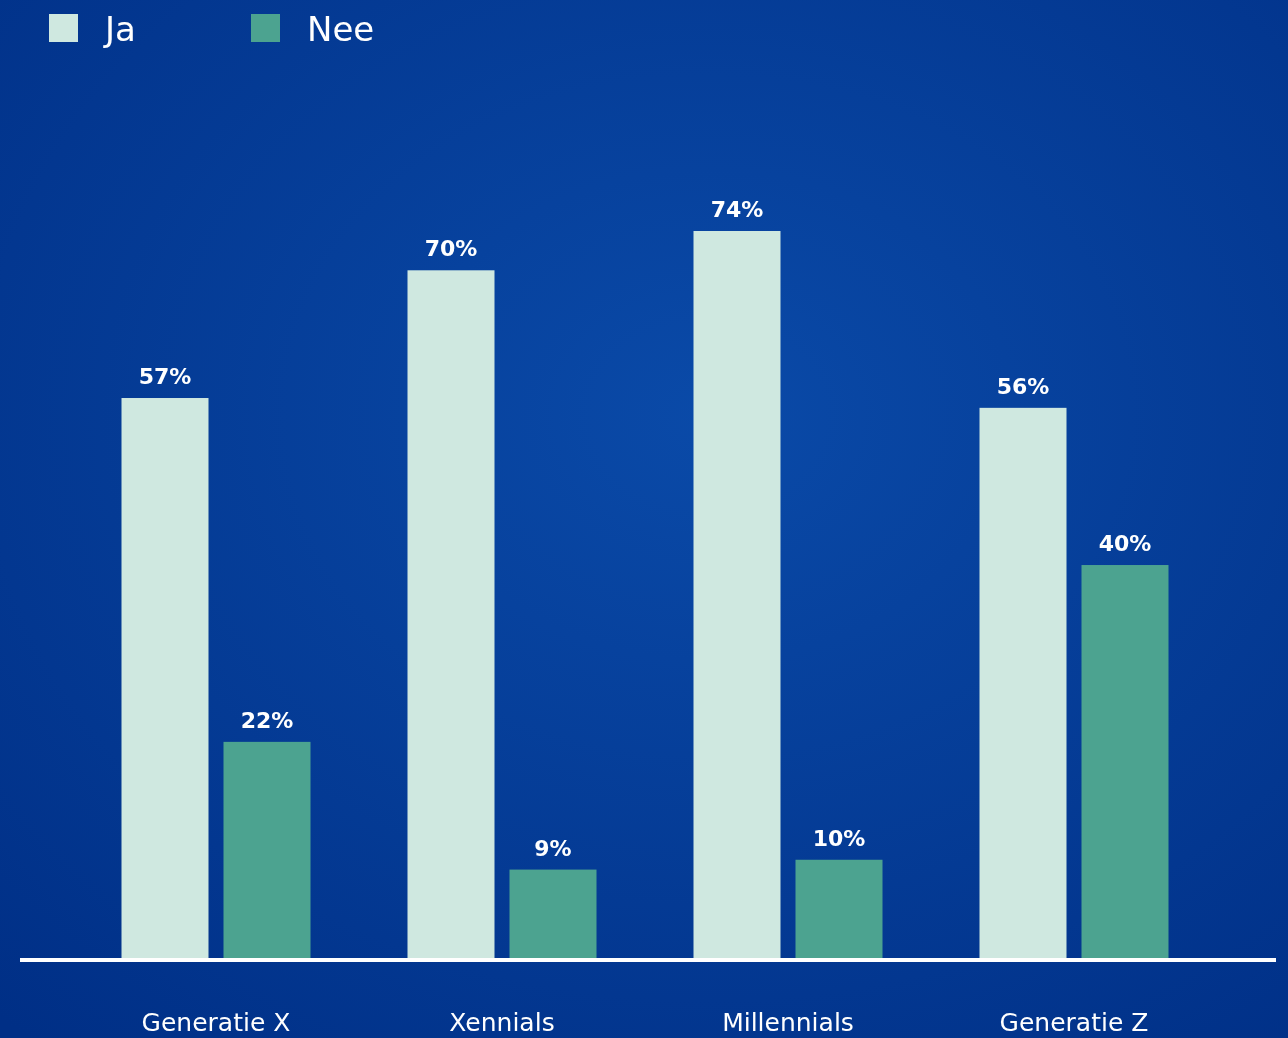  Describe the element at coordinates (502, 1022) in the screenshot. I see `x-tick-label: Xennials` at that location.